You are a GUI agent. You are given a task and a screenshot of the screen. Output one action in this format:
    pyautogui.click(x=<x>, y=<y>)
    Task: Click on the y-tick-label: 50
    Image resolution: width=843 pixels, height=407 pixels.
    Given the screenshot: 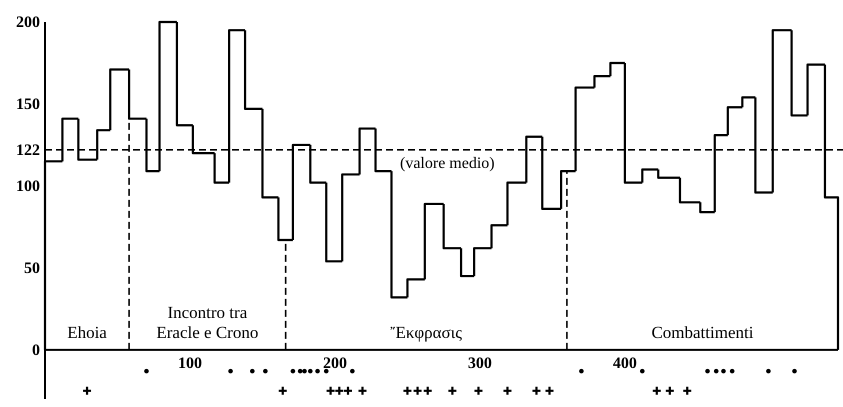 What is the action you would take?
    pyautogui.click(x=32, y=268)
    